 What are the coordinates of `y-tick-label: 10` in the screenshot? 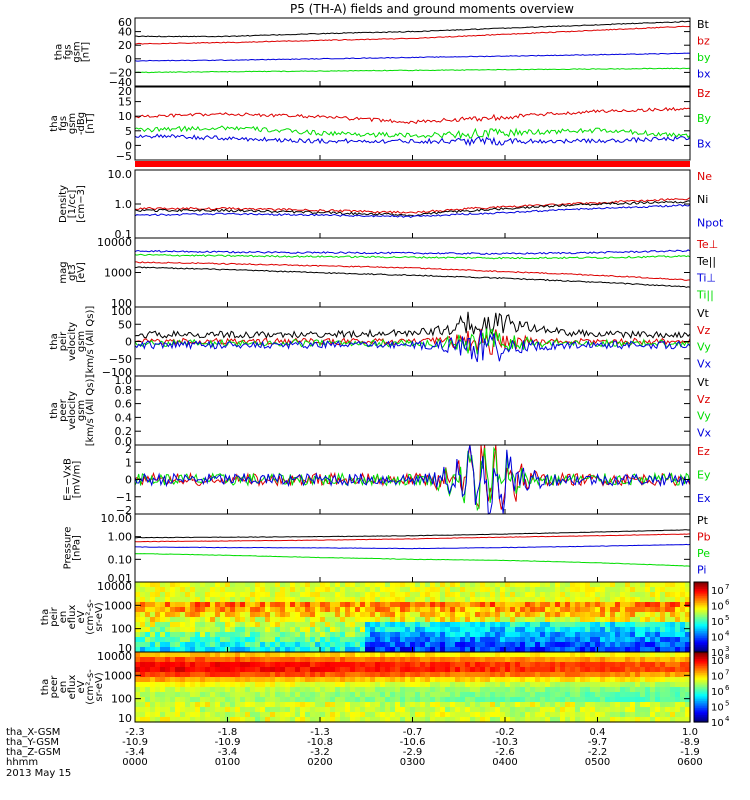 It's located at (125, 116).